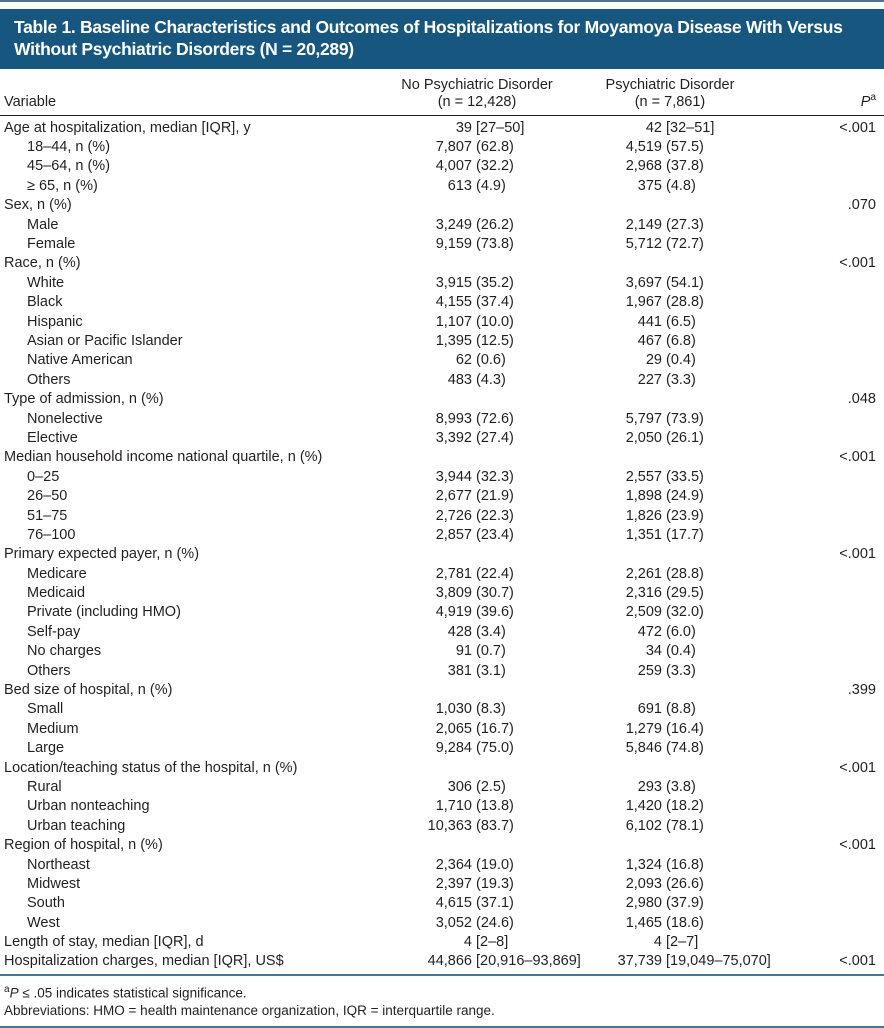  Describe the element at coordinates (670, 651) in the screenshot. I see `psych-value-cell: 34 (0.4)` at that location.